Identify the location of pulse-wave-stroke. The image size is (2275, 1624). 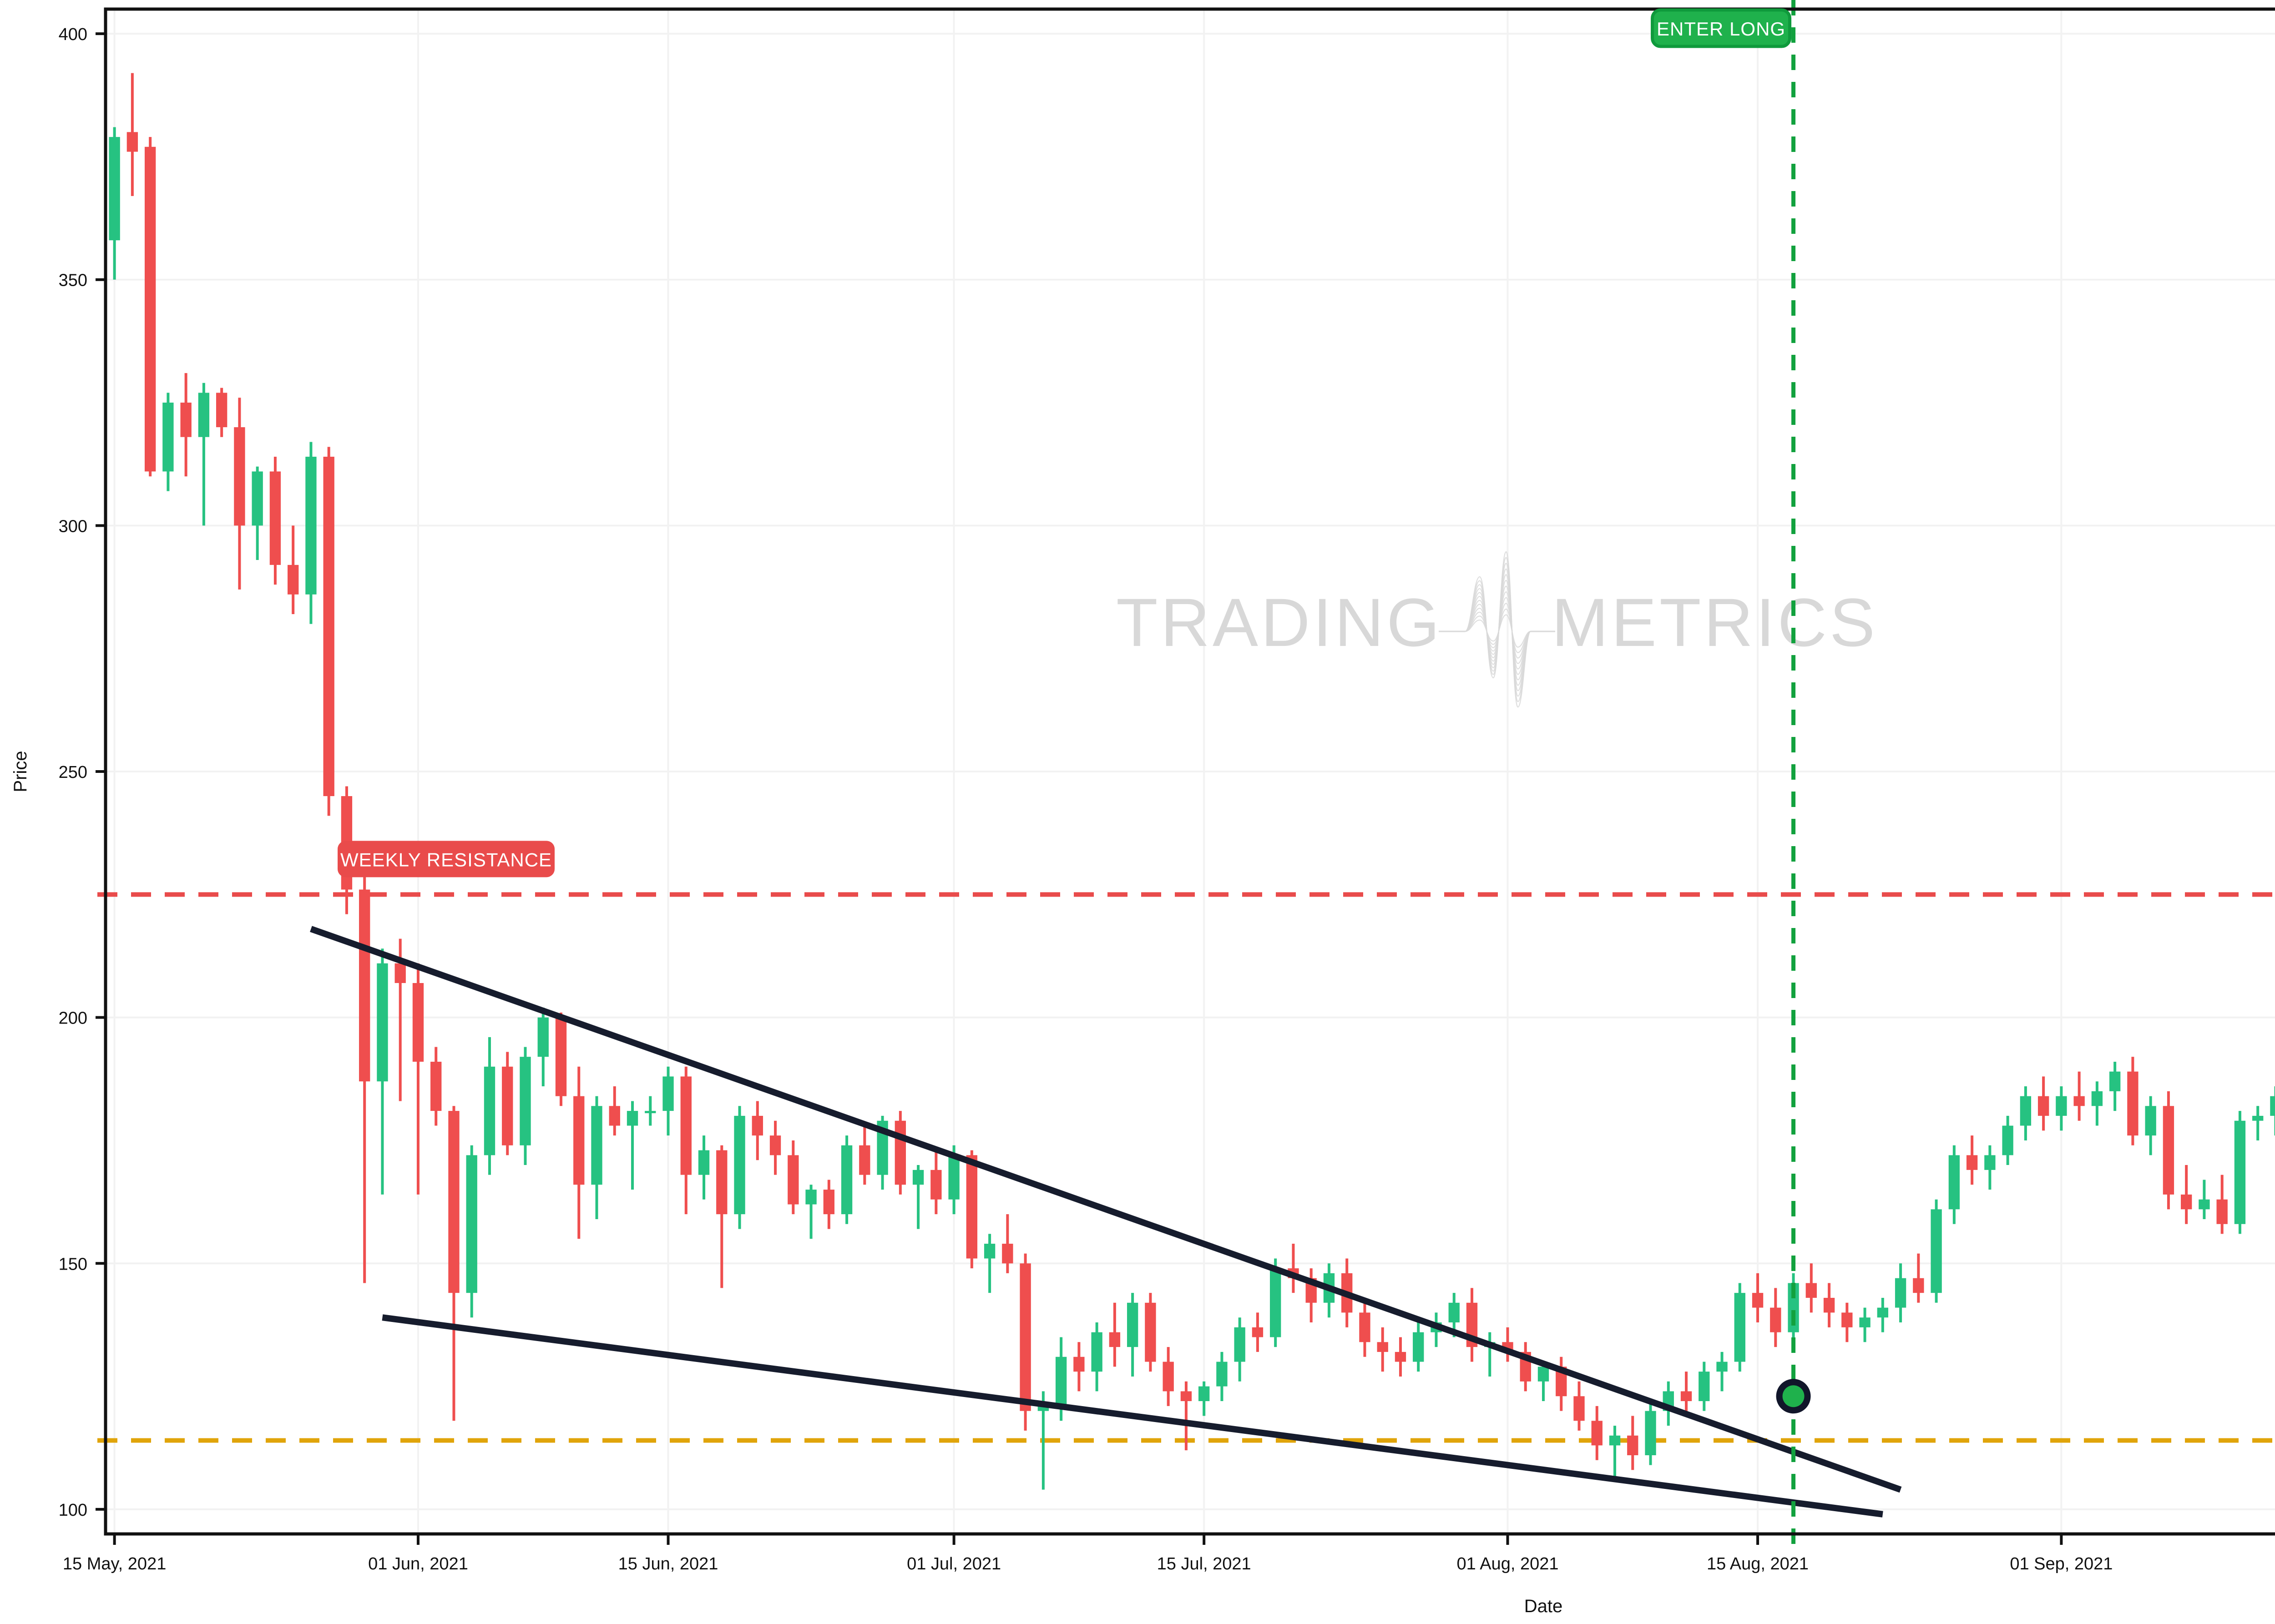
(1497, 631).